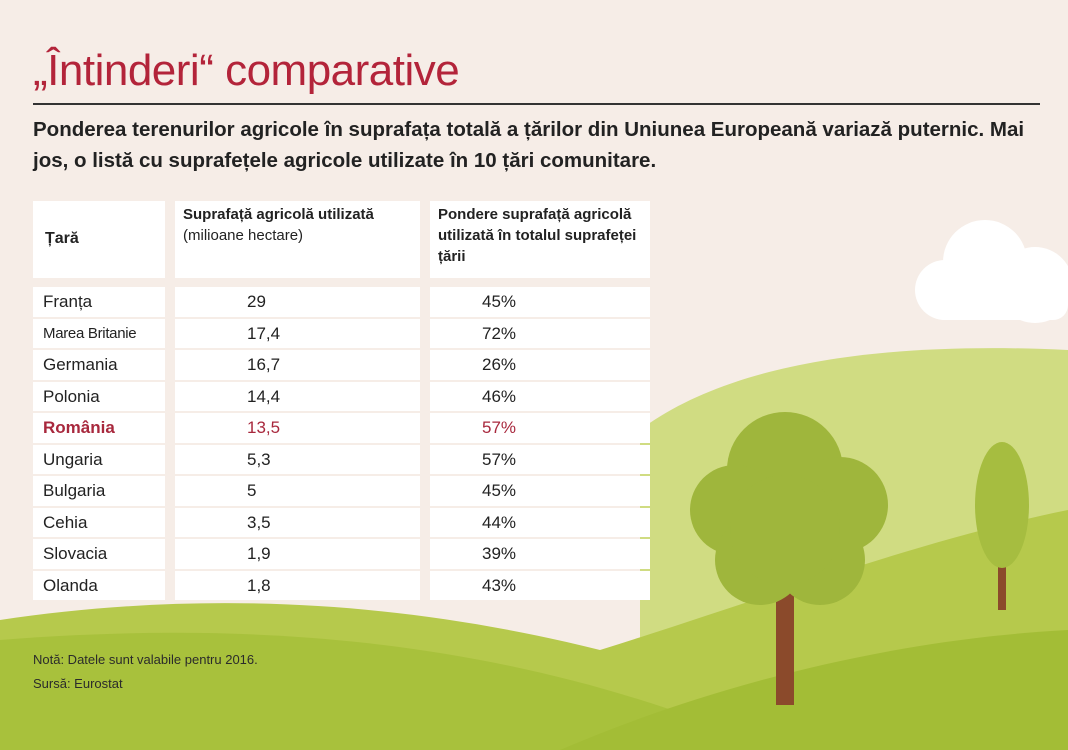 The height and width of the screenshot is (750, 1068). I want to click on table-cell: 5,3, so click(297, 459).